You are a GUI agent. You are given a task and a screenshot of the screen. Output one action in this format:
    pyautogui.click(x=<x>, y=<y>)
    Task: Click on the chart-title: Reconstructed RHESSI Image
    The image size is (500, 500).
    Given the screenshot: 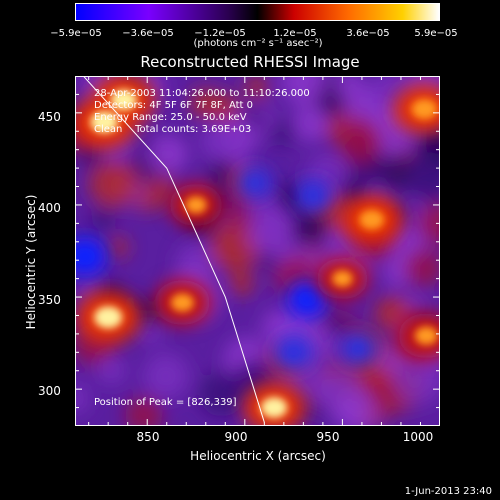 What is the action you would take?
    pyautogui.click(x=250, y=62)
    